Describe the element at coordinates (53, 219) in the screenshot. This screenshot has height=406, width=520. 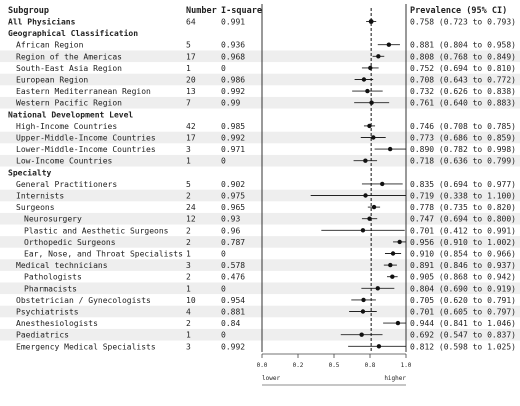
I see `row-label: Neurosurgery` at that location.